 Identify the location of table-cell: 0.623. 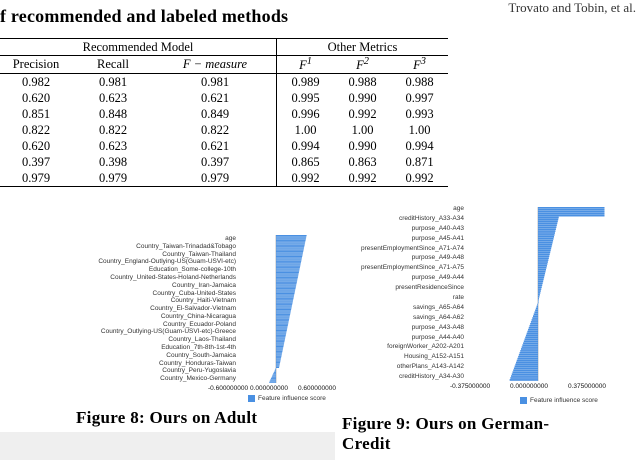
(113, 145).